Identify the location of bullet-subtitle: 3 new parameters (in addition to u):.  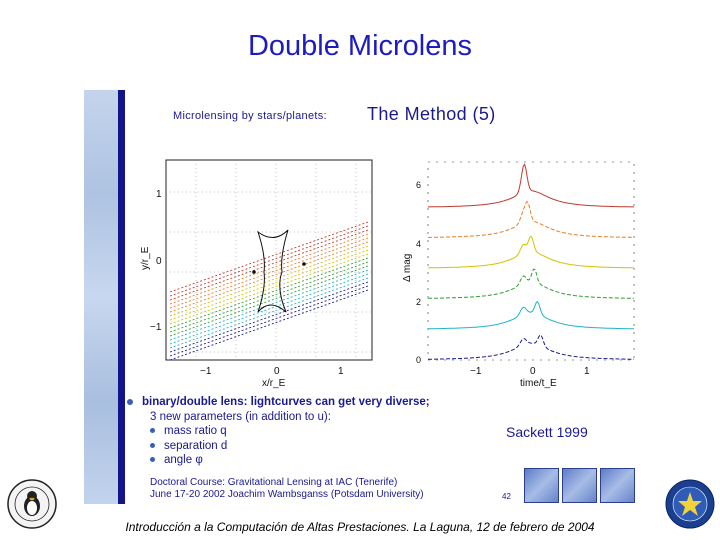
(240, 416).